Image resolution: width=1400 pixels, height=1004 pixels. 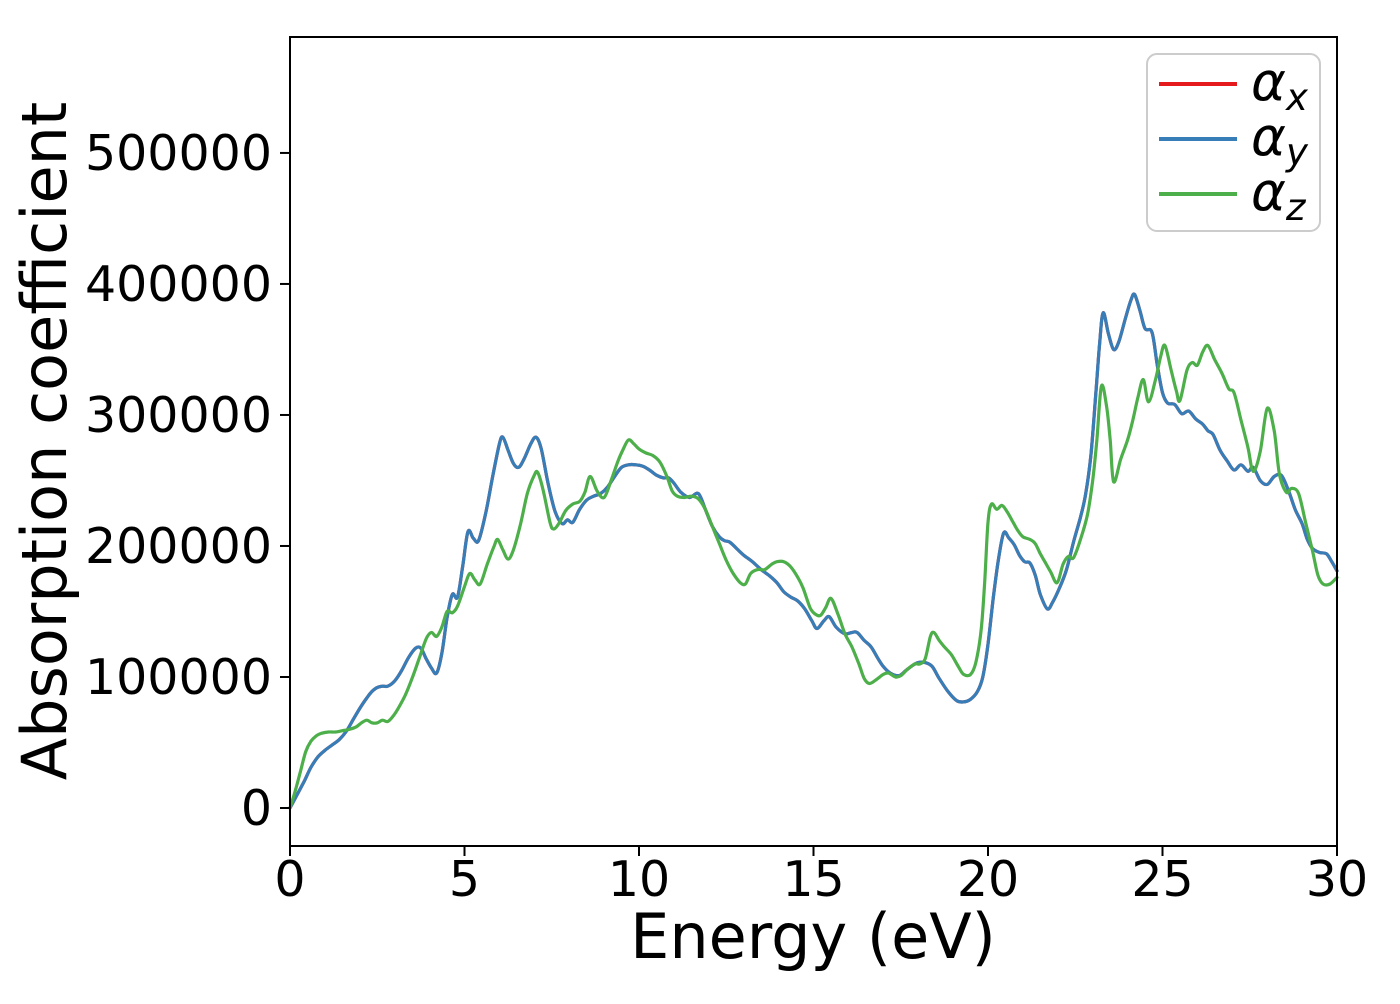 I want to click on x-tick-label: 10, so click(x=639, y=879).